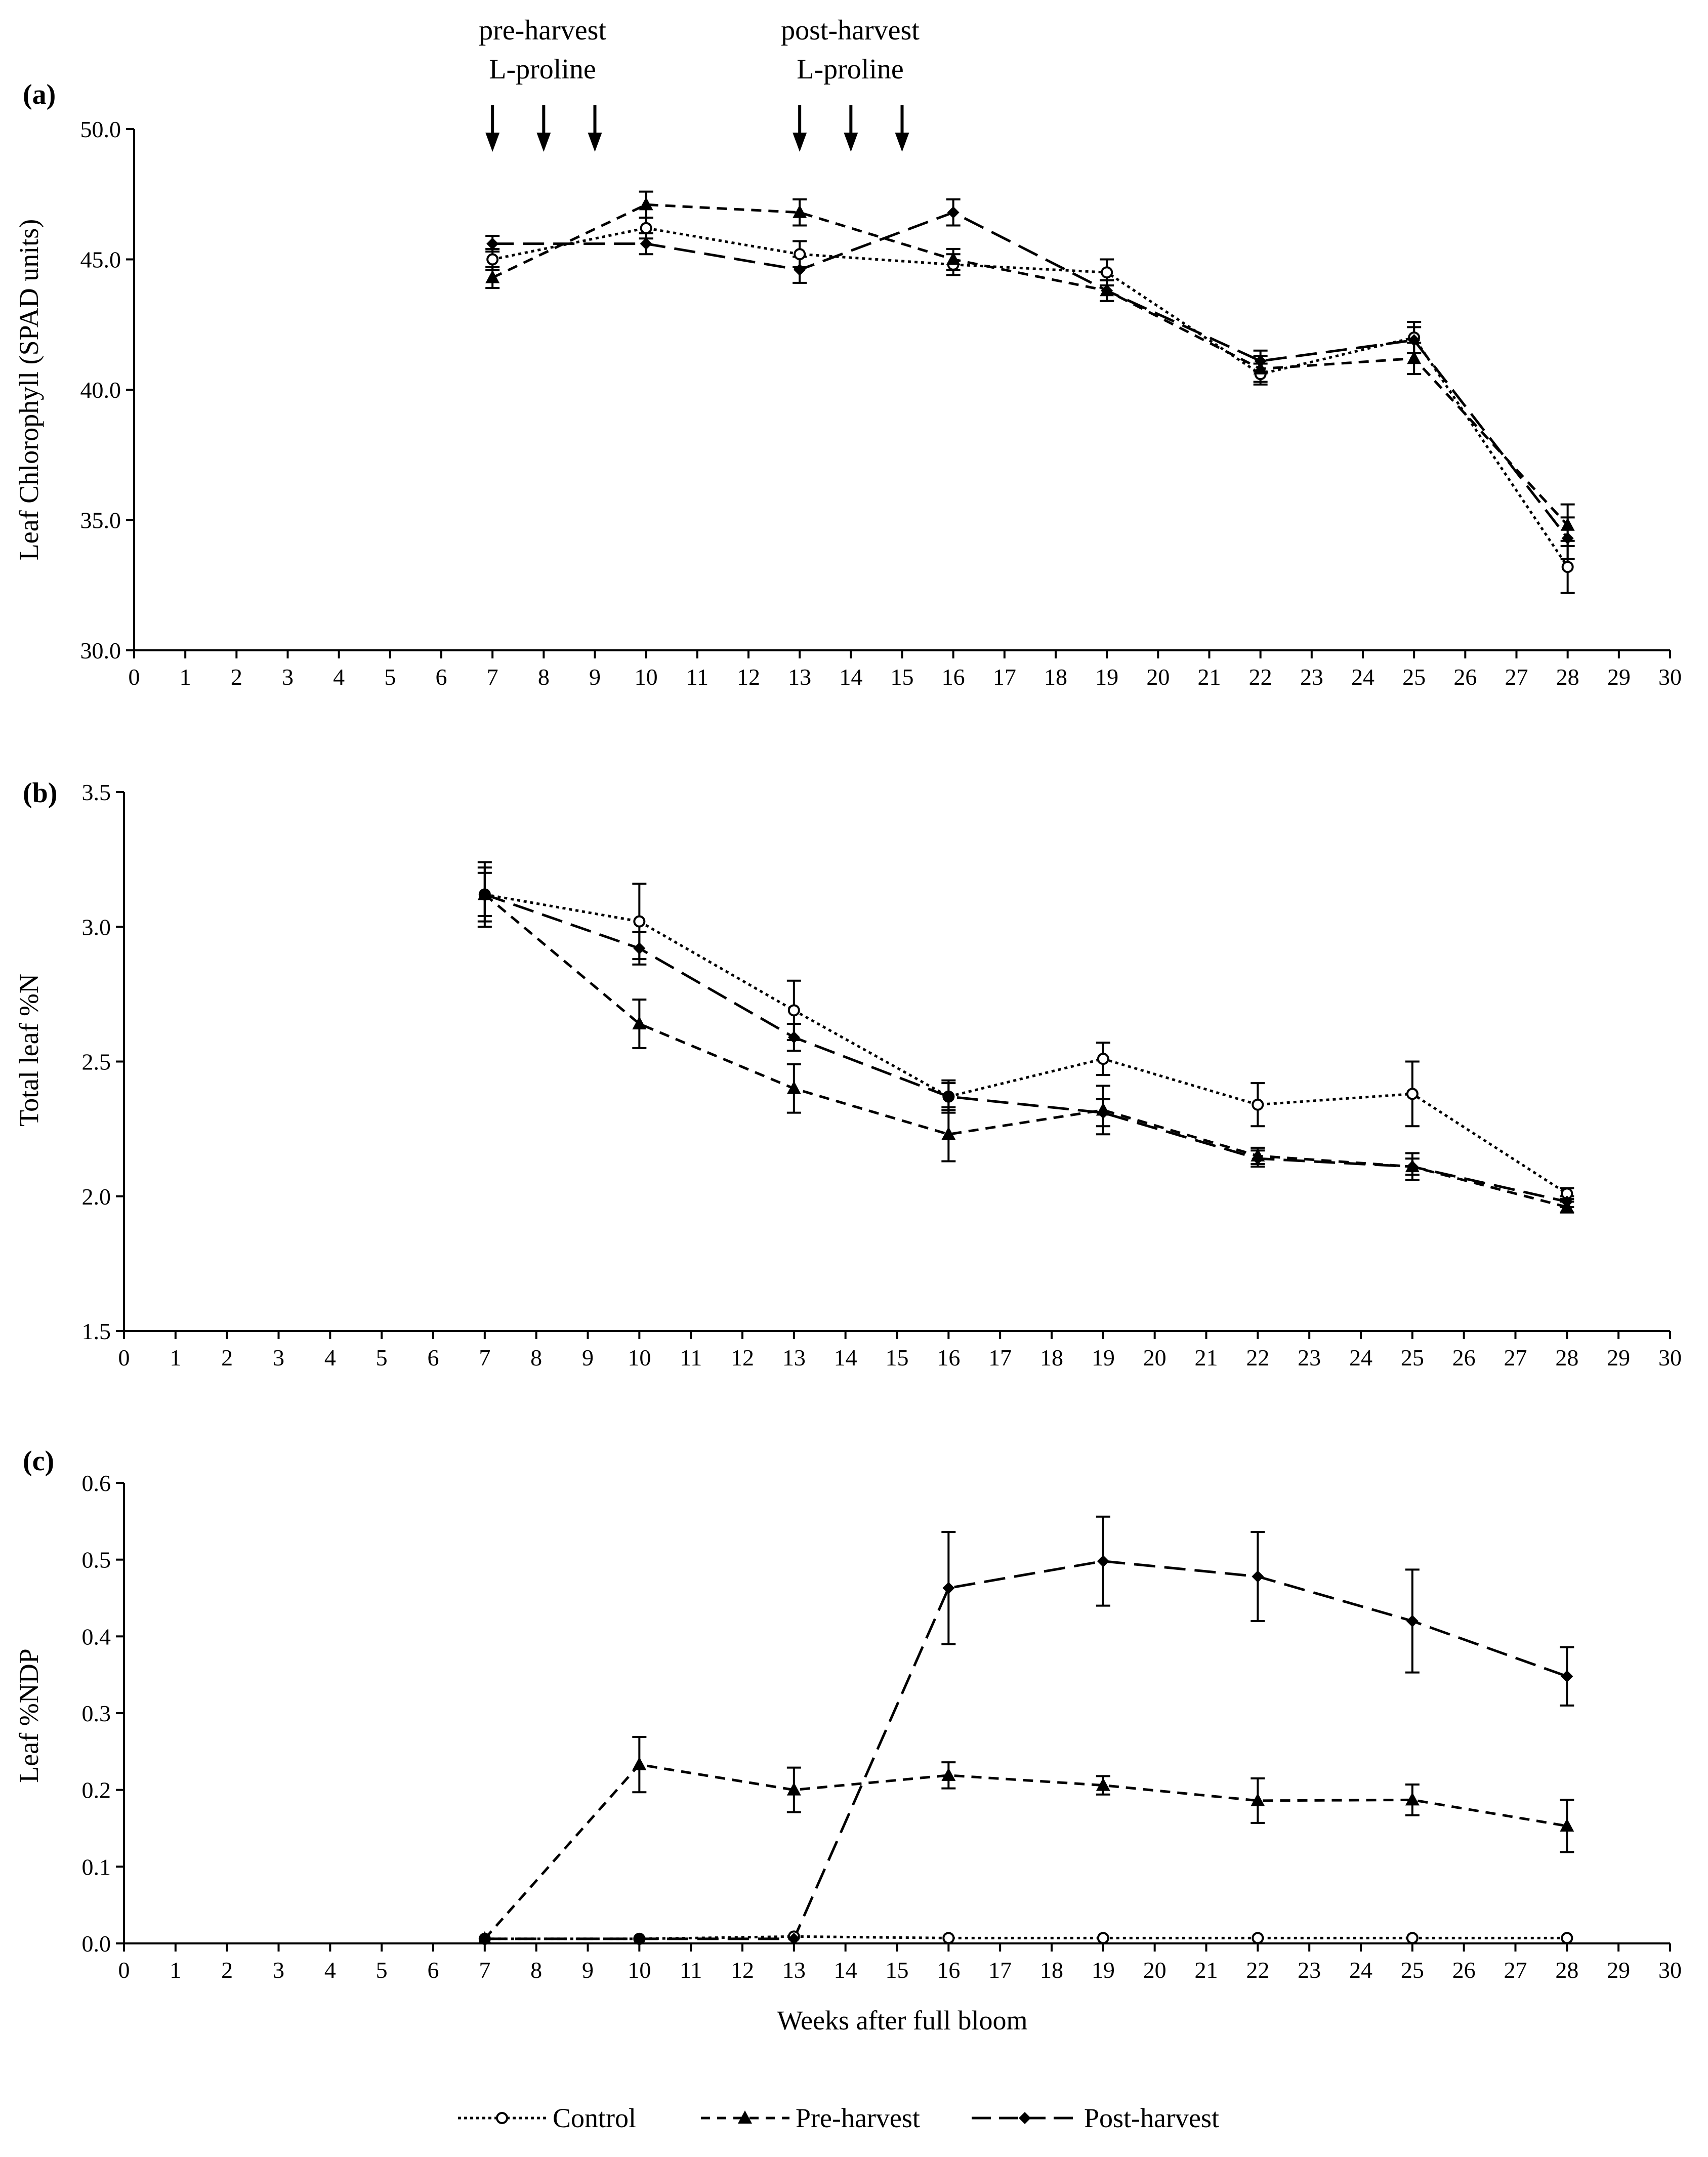 The image size is (1708, 2157). What do you see at coordinates (1465, 677) in the screenshot?
I see `panel-a-xtick-label: 26` at bounding box center [1465, 677].